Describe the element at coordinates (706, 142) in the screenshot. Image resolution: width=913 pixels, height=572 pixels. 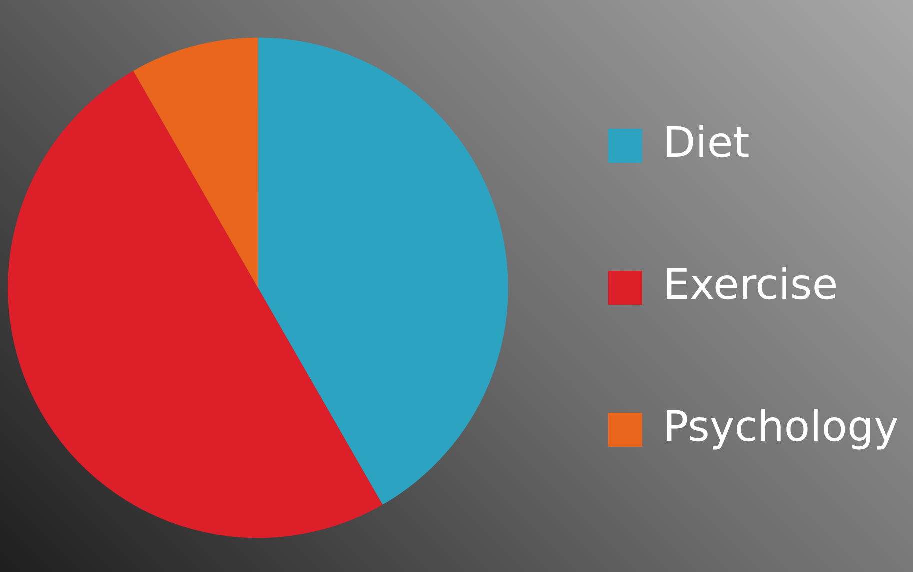
I see `legend-label: Diet` at that location.